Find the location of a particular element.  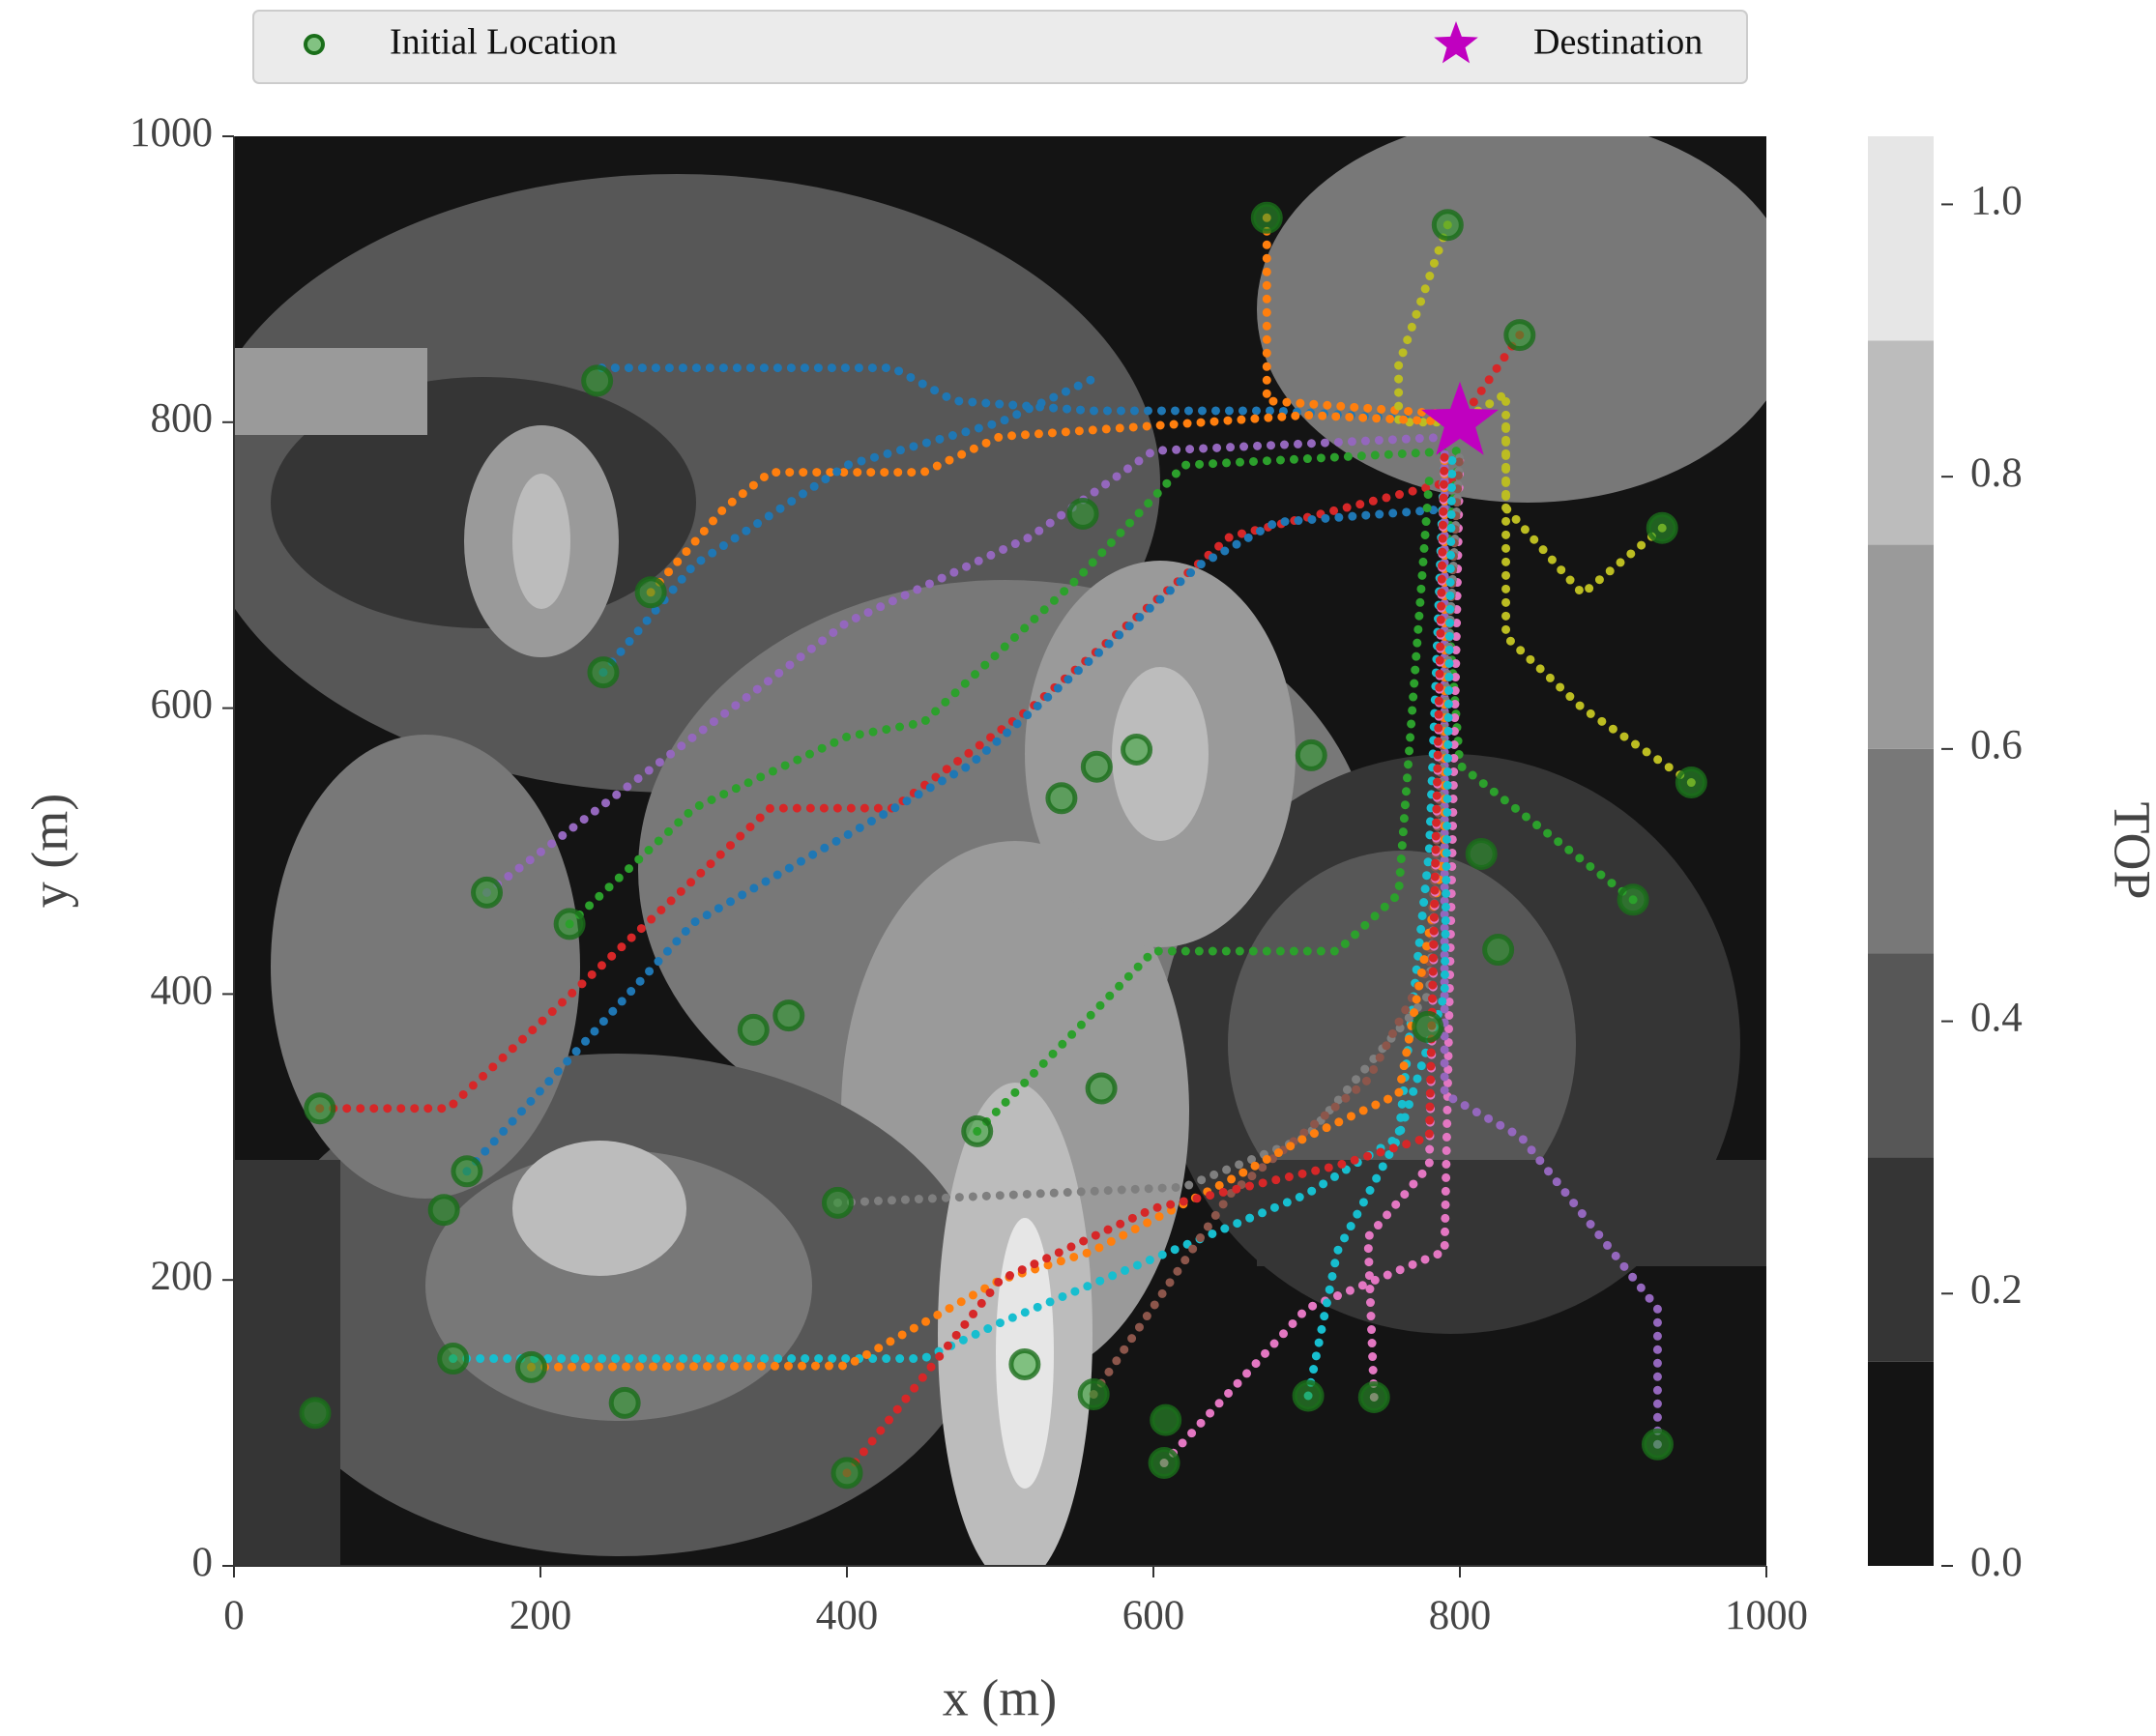

colorbar-tick-label: 0.6 is located at coordinates (1996, 745).